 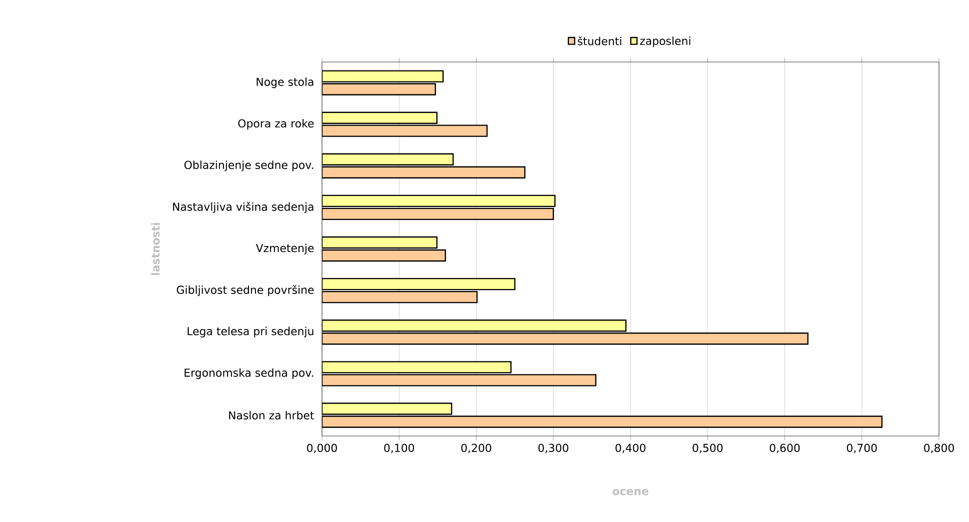 What do you see at coordinates (285, 82) in the screenshot?
I see `y-tick-label: Noge stola` at bounding box center [285, 82].